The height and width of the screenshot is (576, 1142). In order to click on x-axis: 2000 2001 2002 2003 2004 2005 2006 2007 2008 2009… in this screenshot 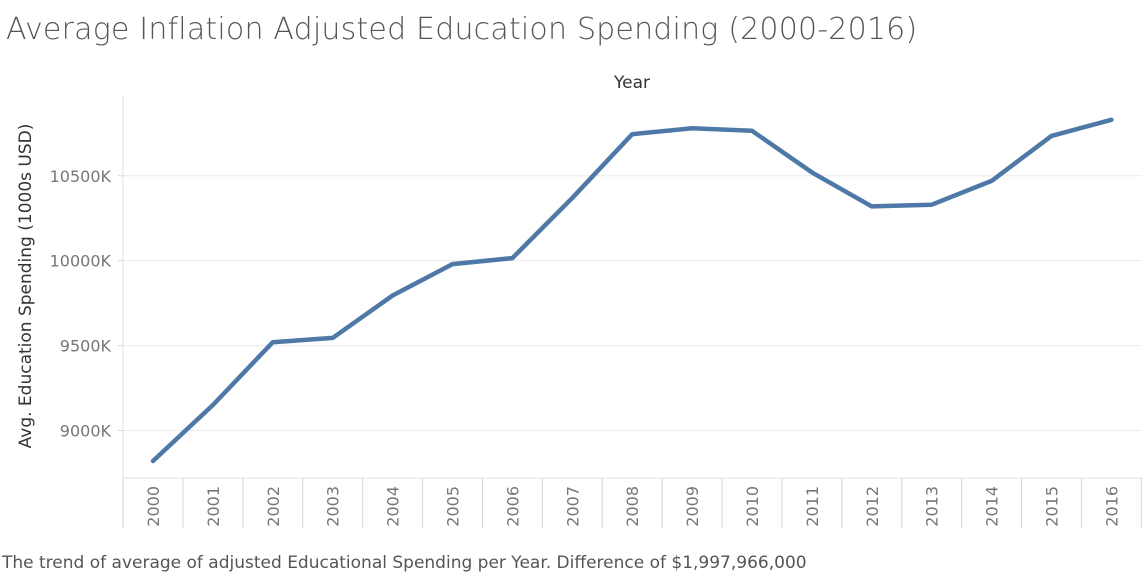, I will do `click(632, 502)`.